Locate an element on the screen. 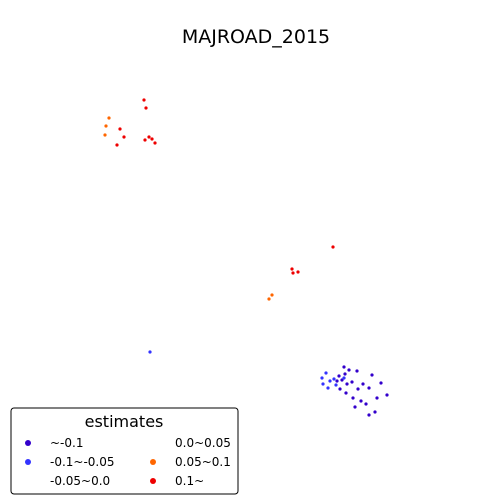 The width and height of the screenshot is (500, 500). legend-label: -0.1~-0.05 is located at coordinates (82, 462).